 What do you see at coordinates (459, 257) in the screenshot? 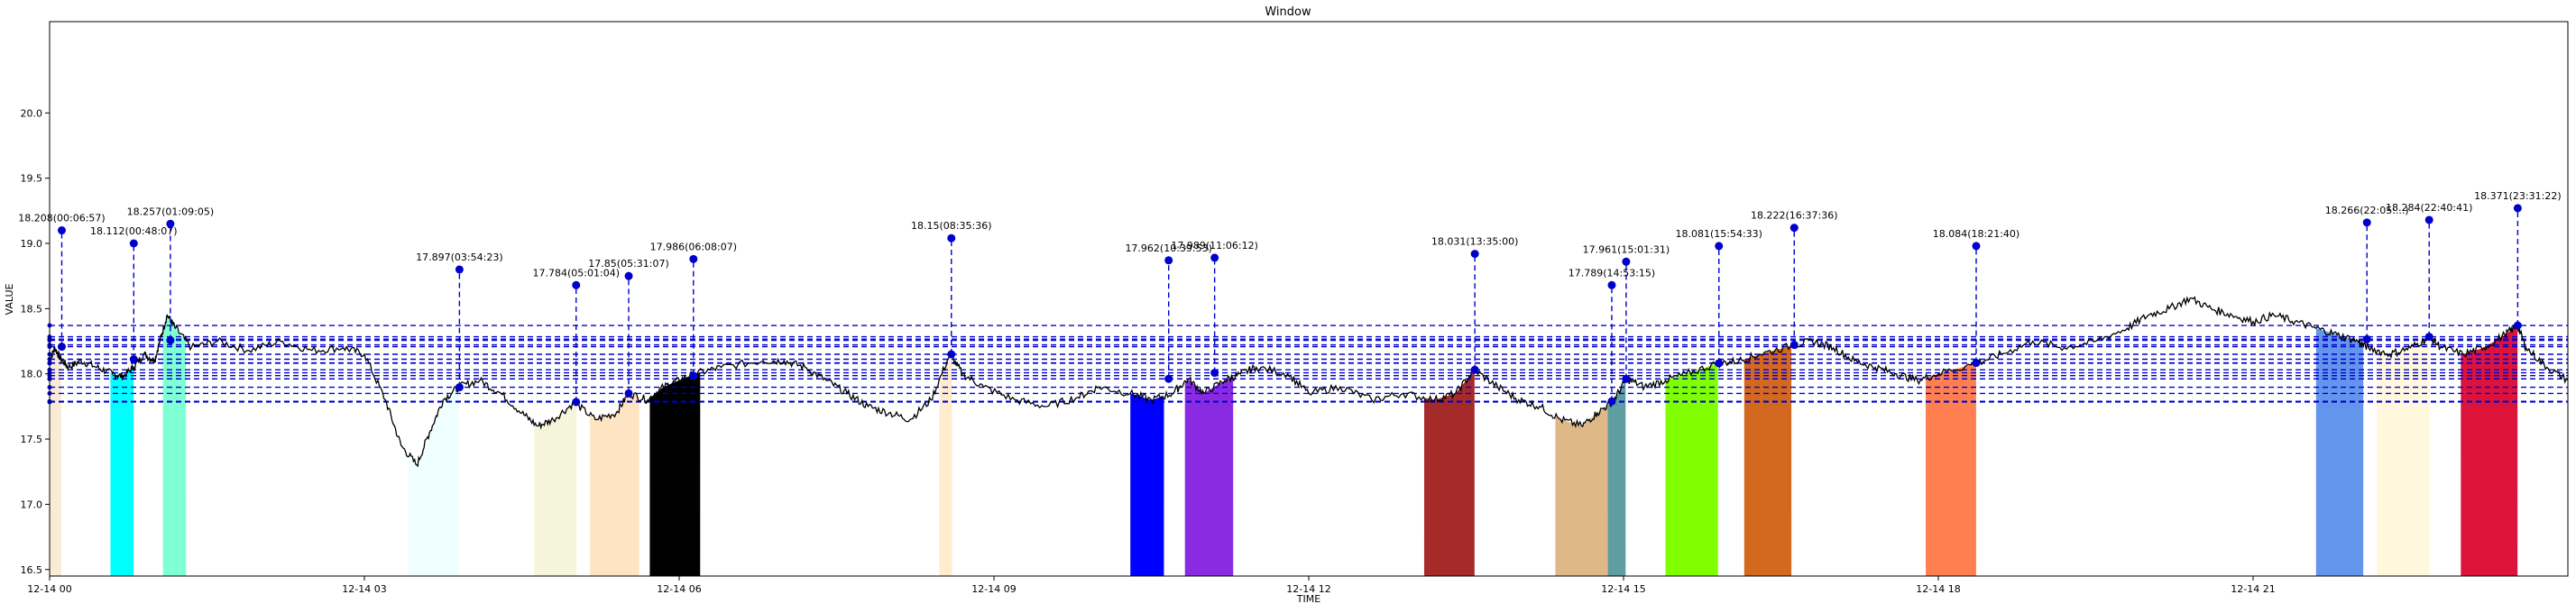
I see `annotation-label: 17.897(03:54:23)` at bounding box center [459, 257].